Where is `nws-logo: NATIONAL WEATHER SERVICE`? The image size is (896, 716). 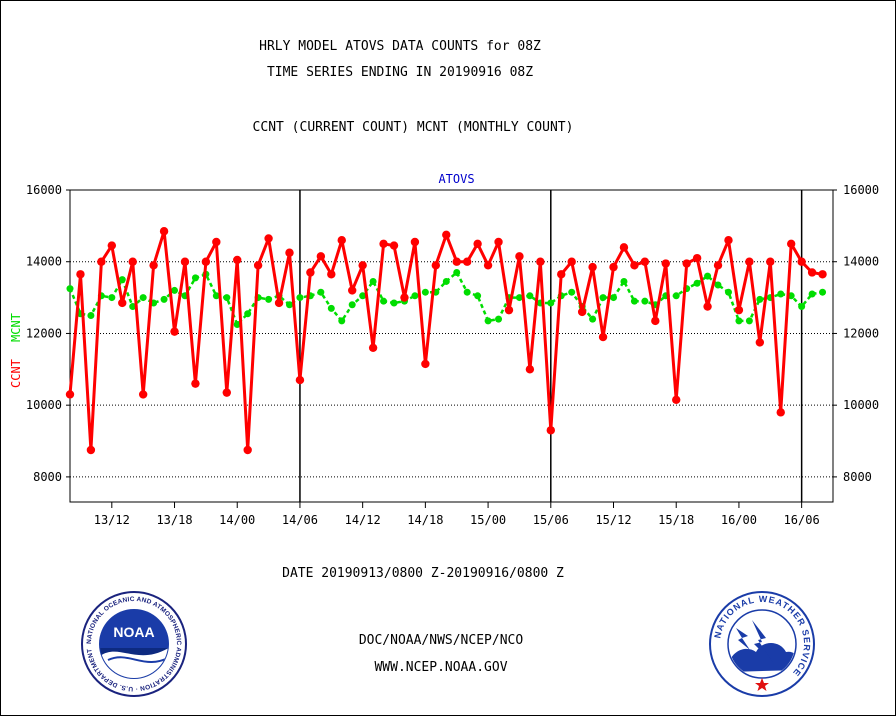
nws-logo: NATIONAL WEATHER SERVICE is located at coordinates (762, 644).